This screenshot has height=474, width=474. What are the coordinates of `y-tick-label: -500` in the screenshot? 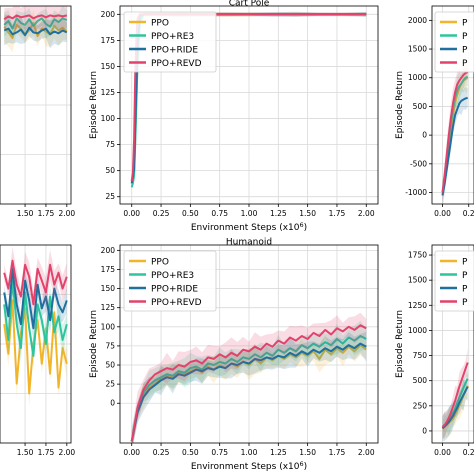 It's located at (418, 163).